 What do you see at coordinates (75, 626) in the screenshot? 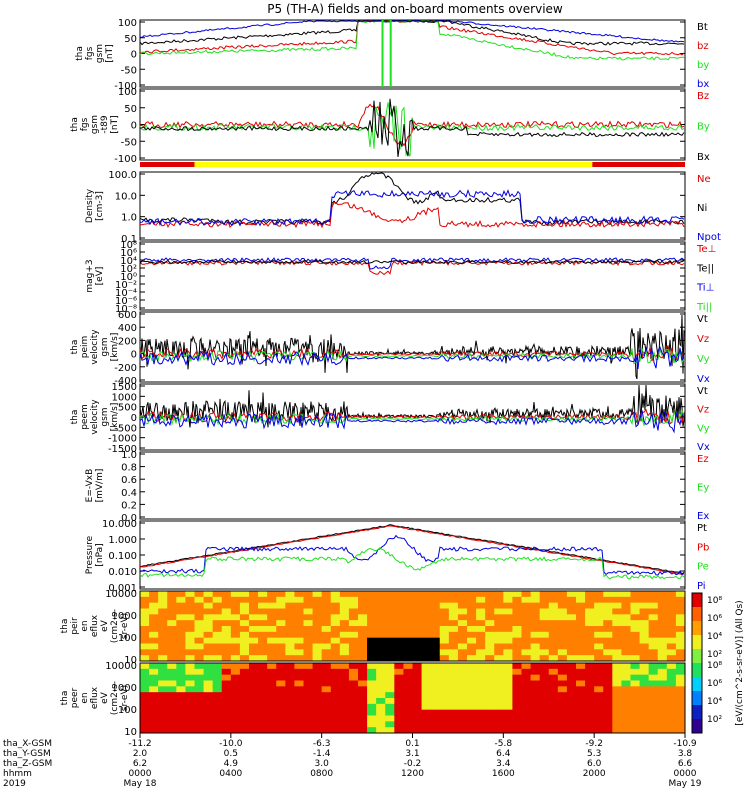
I see `y-axis-label: peir` at bounding box center [75, 626].